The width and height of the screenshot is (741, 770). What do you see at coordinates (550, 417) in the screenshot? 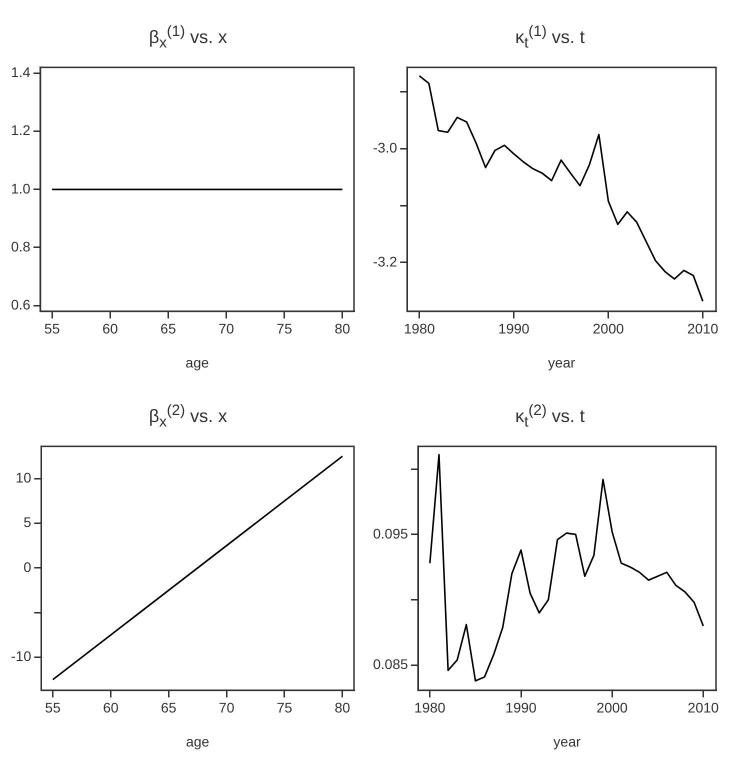
I see `chart-title: κ$_{t}$$^{(2)}$ vs. t` at bounding box center [550, 417].